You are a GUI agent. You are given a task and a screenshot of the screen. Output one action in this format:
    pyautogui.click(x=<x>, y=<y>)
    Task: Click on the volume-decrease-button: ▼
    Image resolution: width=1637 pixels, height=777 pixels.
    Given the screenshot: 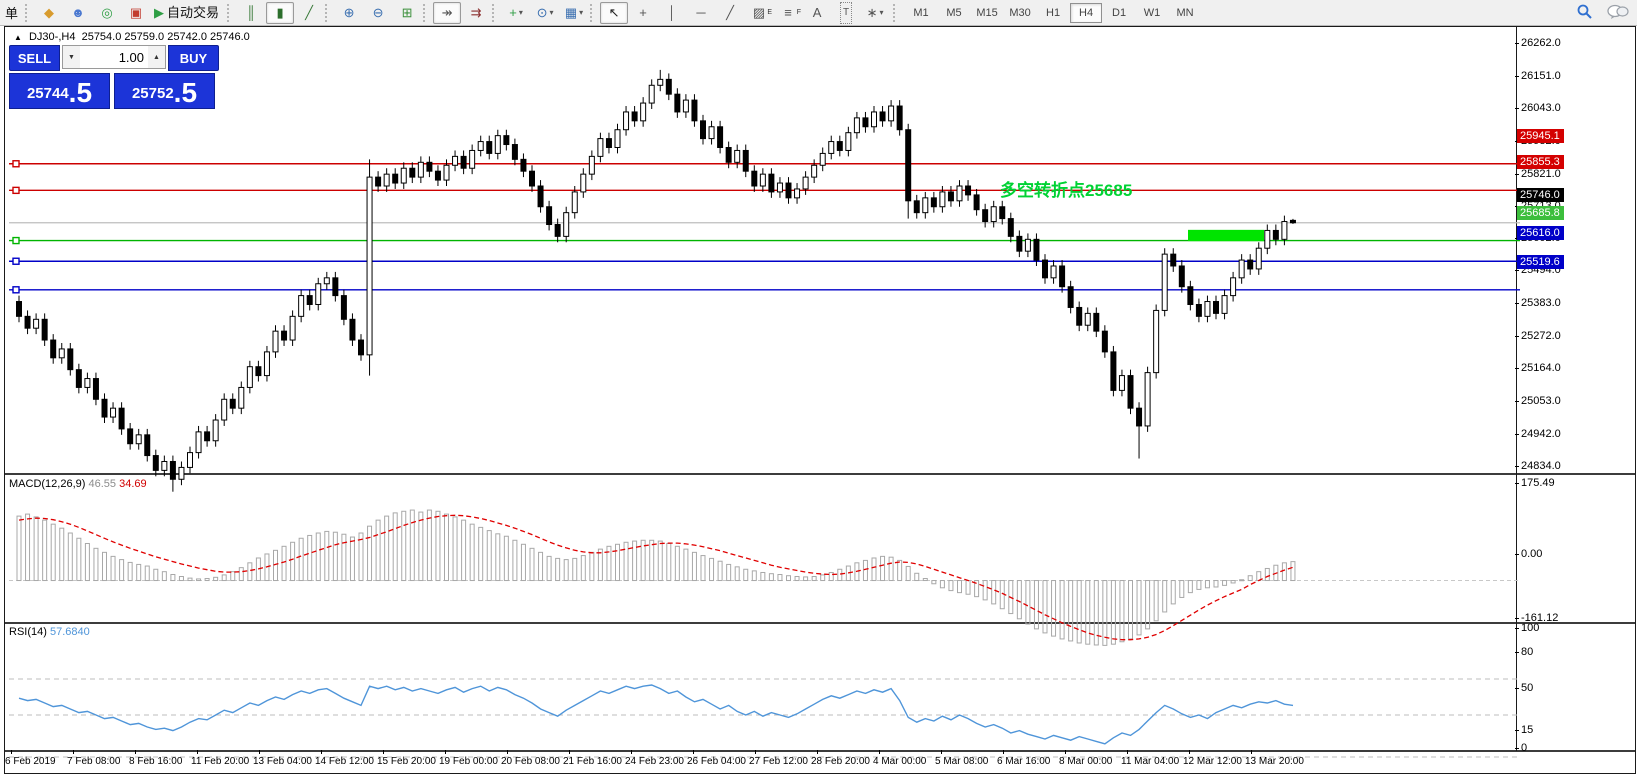 What is the action you would take?
    pyautogui.click(x=71, y=57)
    